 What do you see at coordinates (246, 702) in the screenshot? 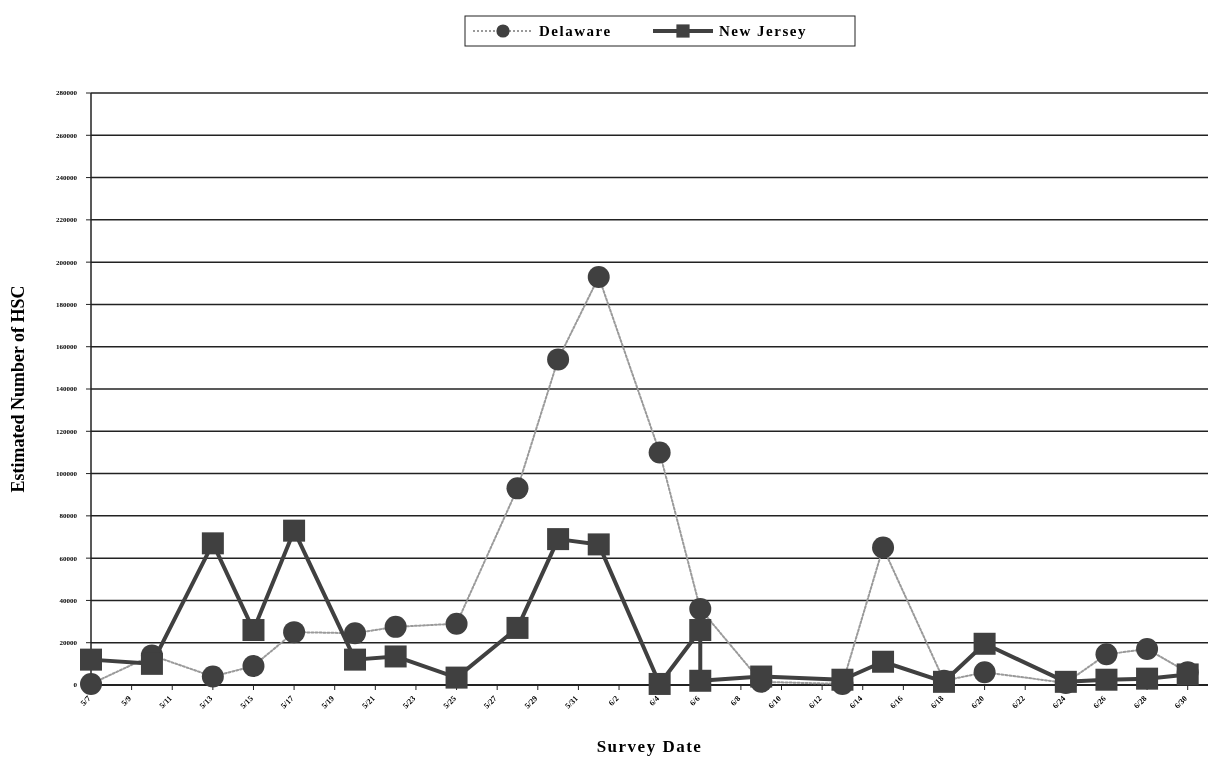
I see `x-tick-label: 5/15` at bounding box center [246, 702].